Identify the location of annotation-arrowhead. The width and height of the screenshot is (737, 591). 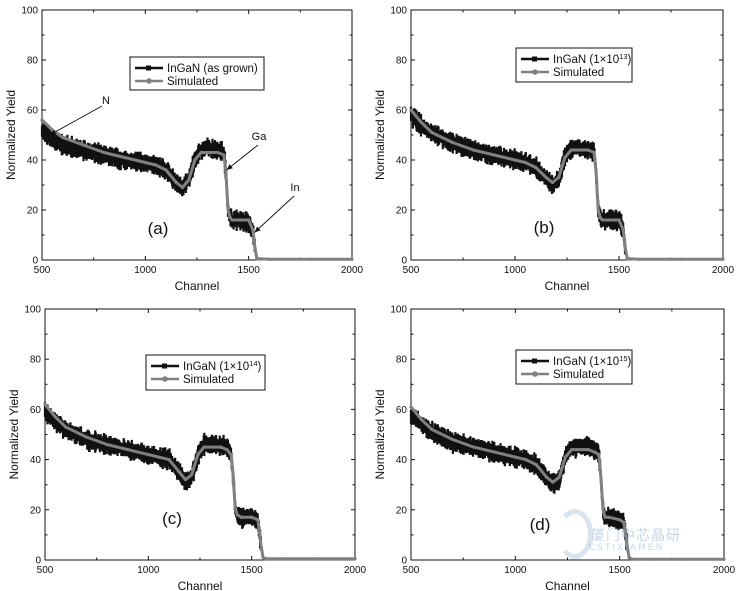
(53, 132).